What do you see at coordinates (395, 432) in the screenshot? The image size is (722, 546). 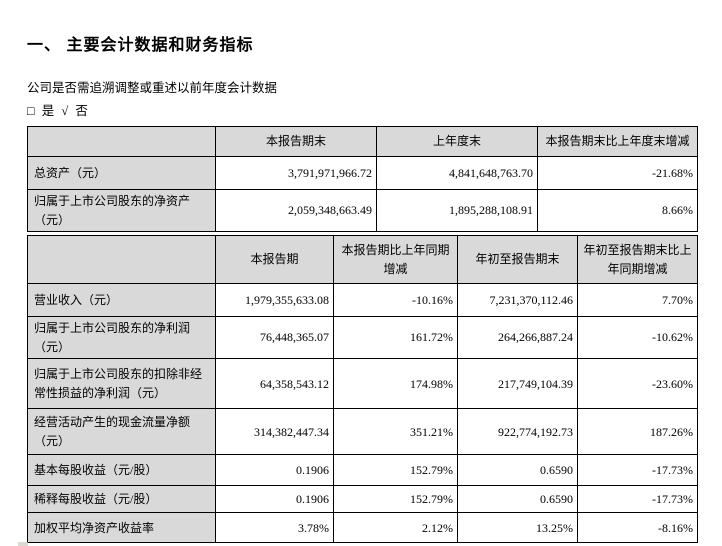 I see `value-cell: 351.21%` at bounding box center [395, 432].